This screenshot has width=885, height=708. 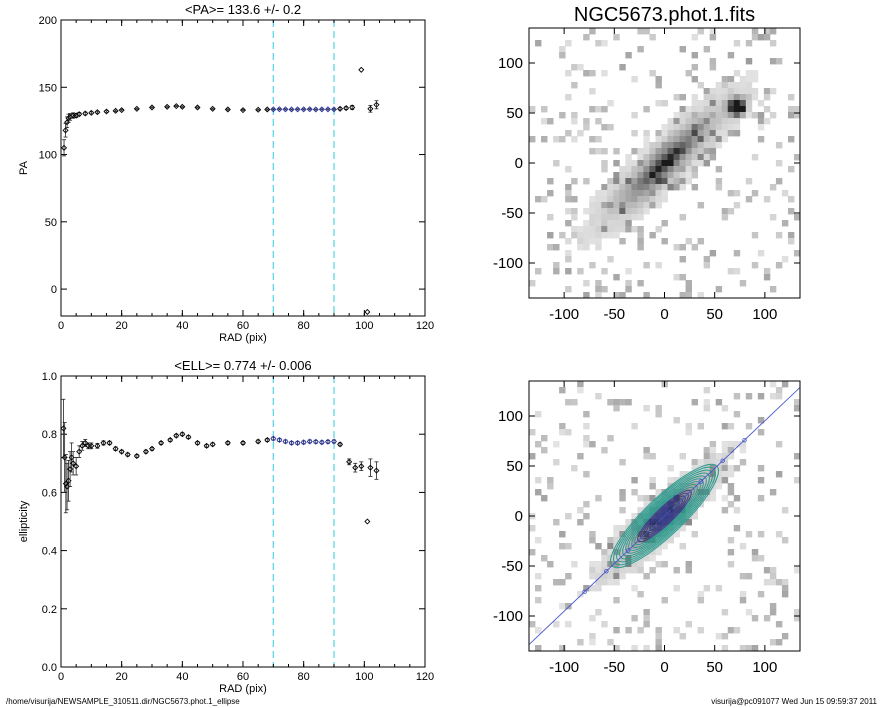 I want to click on x-tick-label: 120, so click(x=425, y=326).